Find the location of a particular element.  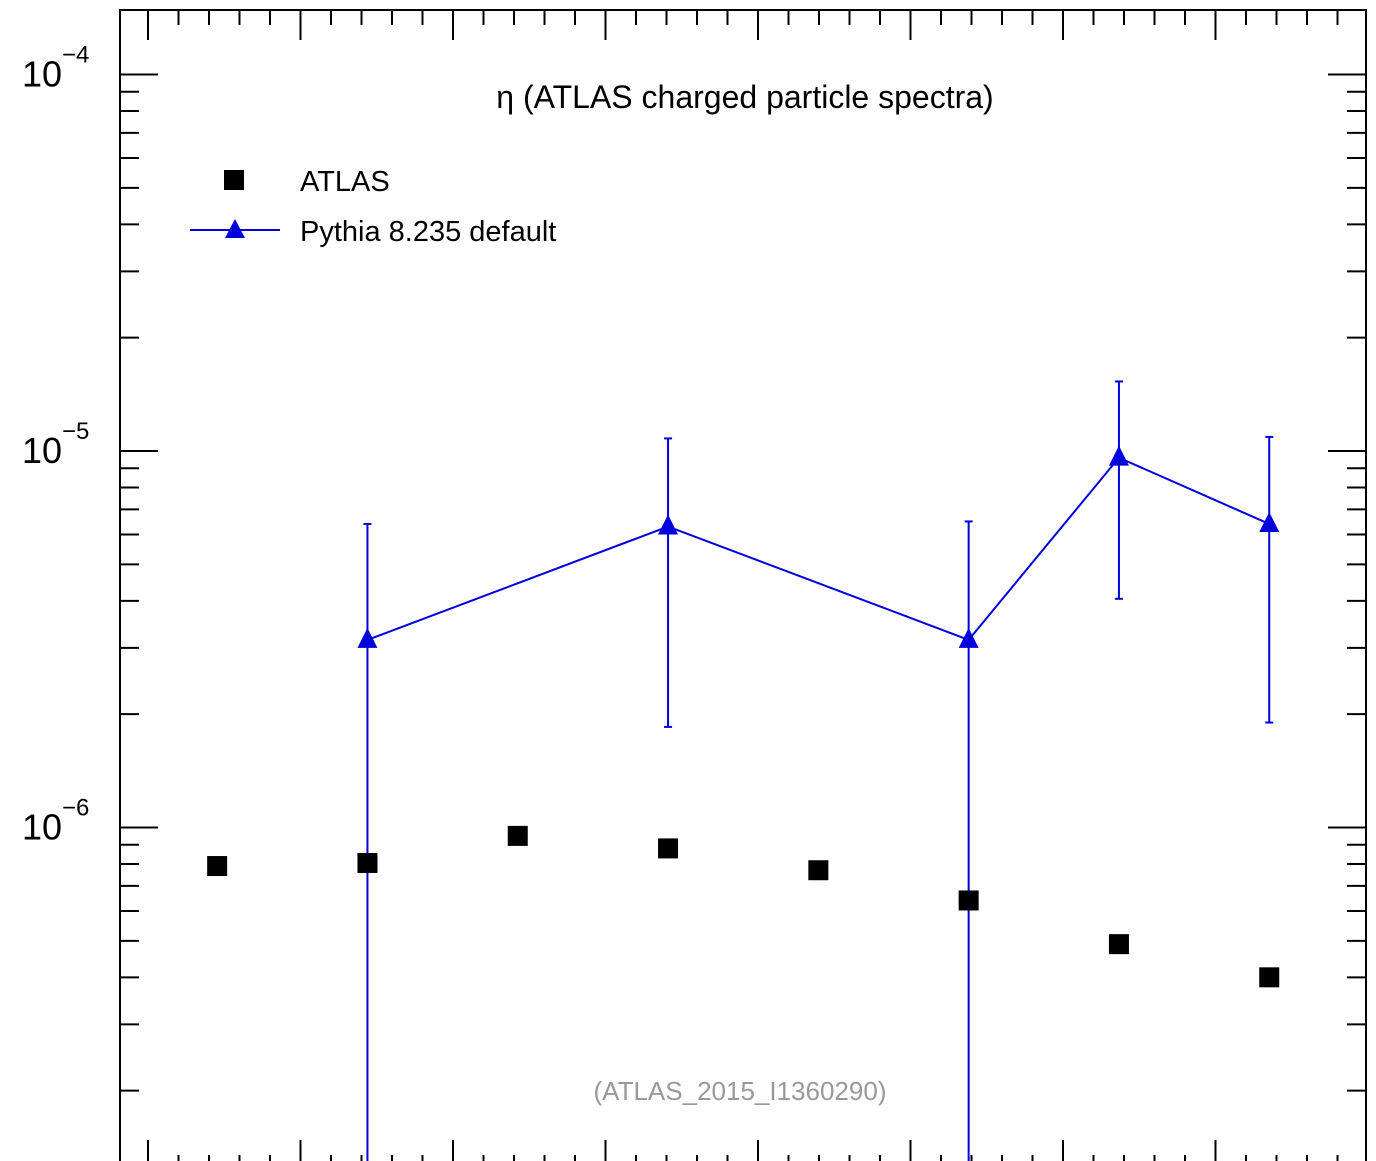

pythia-line is located at coordinates (818, 549).